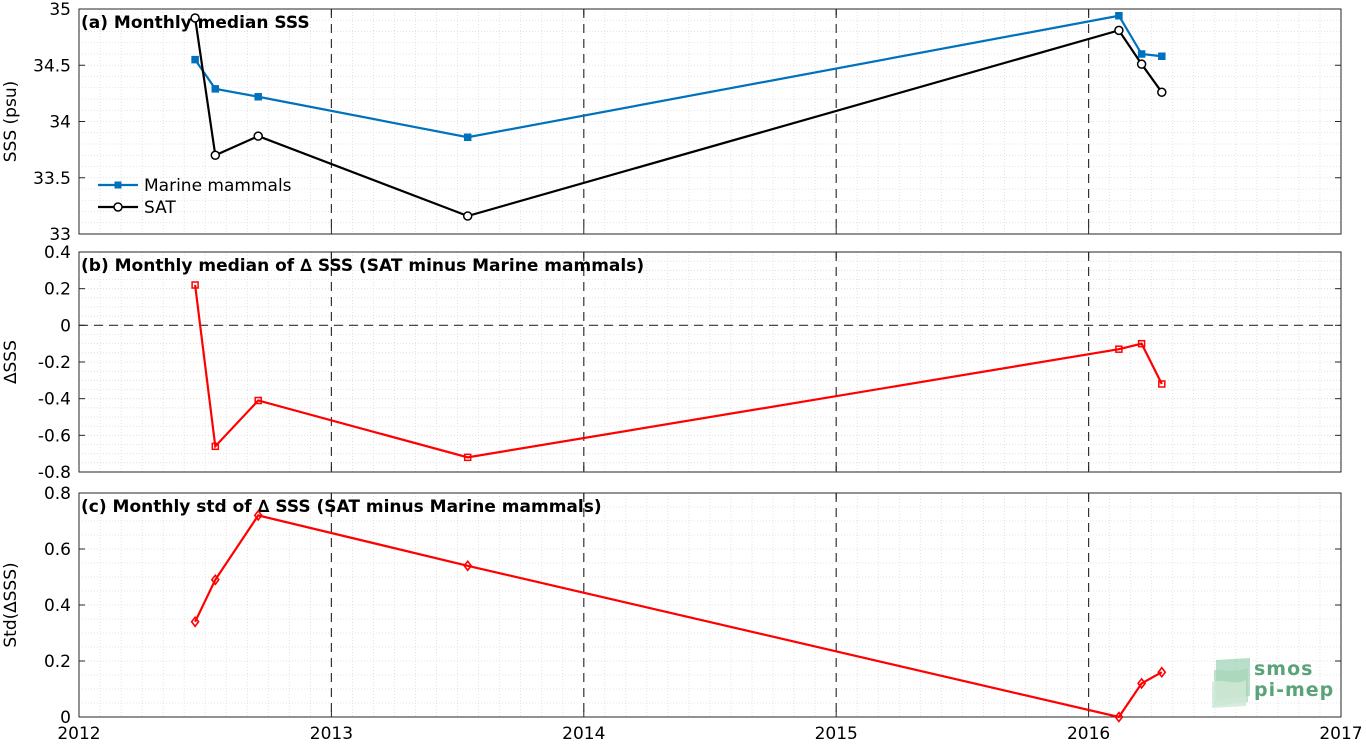  What do you see at coordinates (331, 734) in the screenshot?
I see `x-tick-label: 2013` at bounding box center [331, 734].